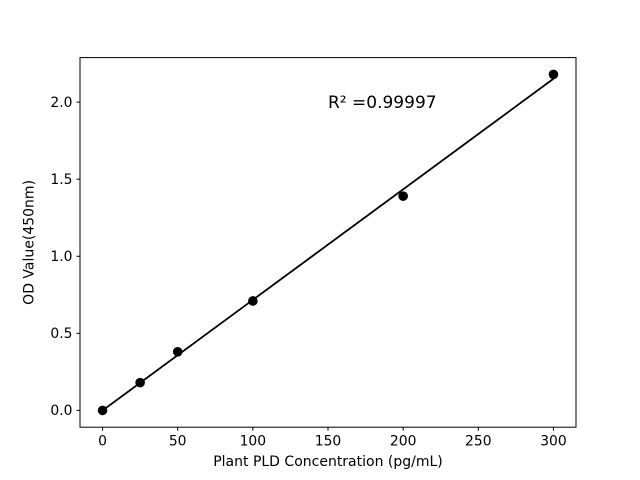 The width and height of the screenshot is (640, 480). What do you see at coordinates (253, 442) in the screenshot?
I see `x-tick-label: 100` at bounding box center [253, 442].